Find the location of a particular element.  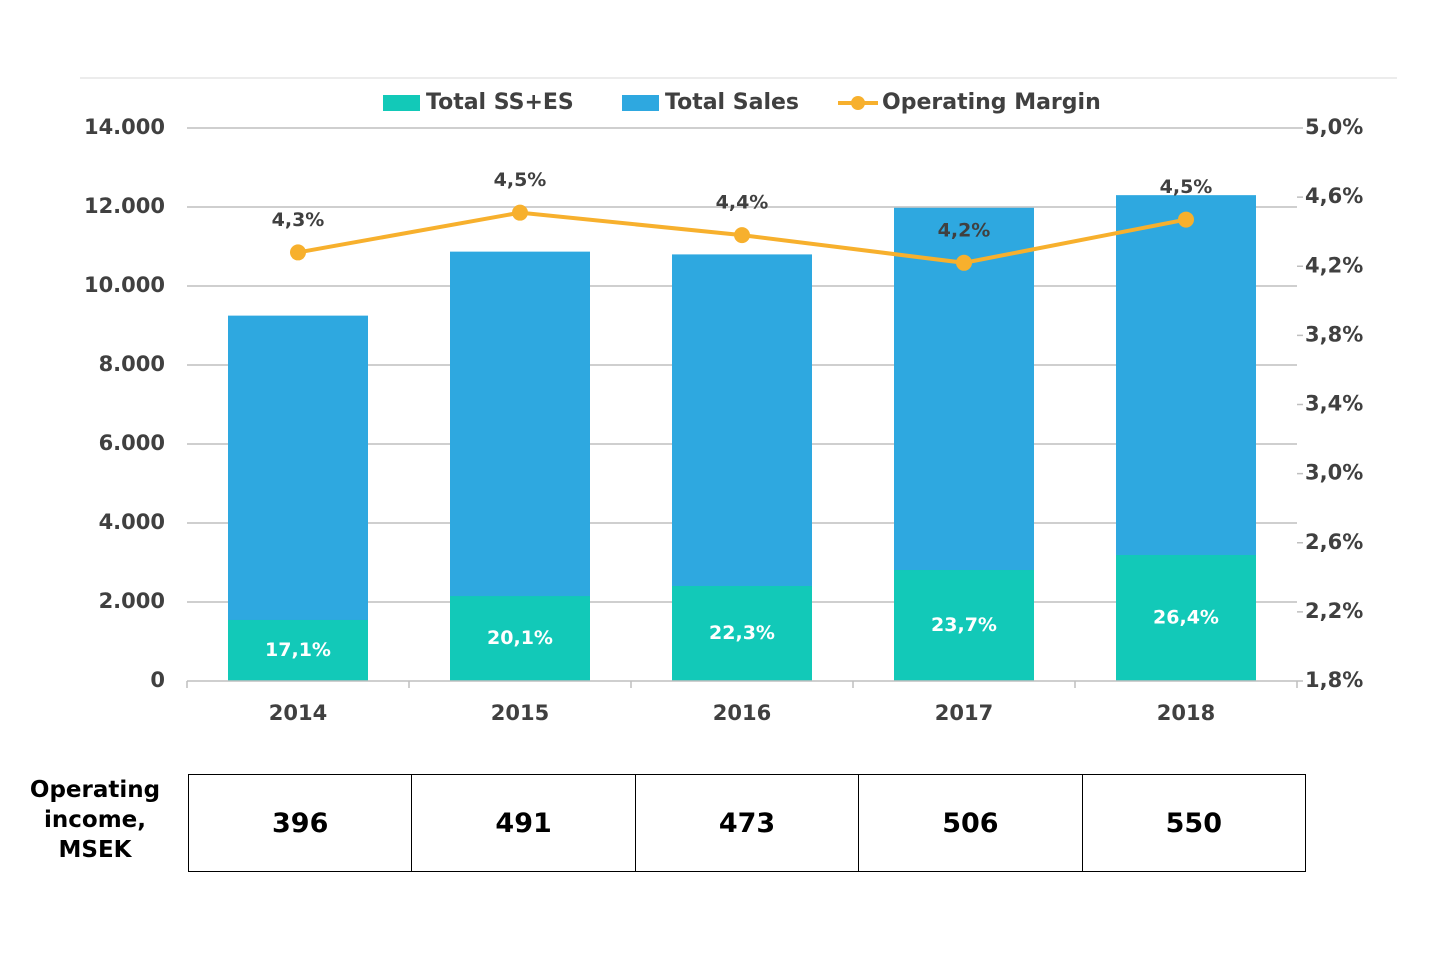

bar-annotation: 20,1% is located at coordinates (520, 638).